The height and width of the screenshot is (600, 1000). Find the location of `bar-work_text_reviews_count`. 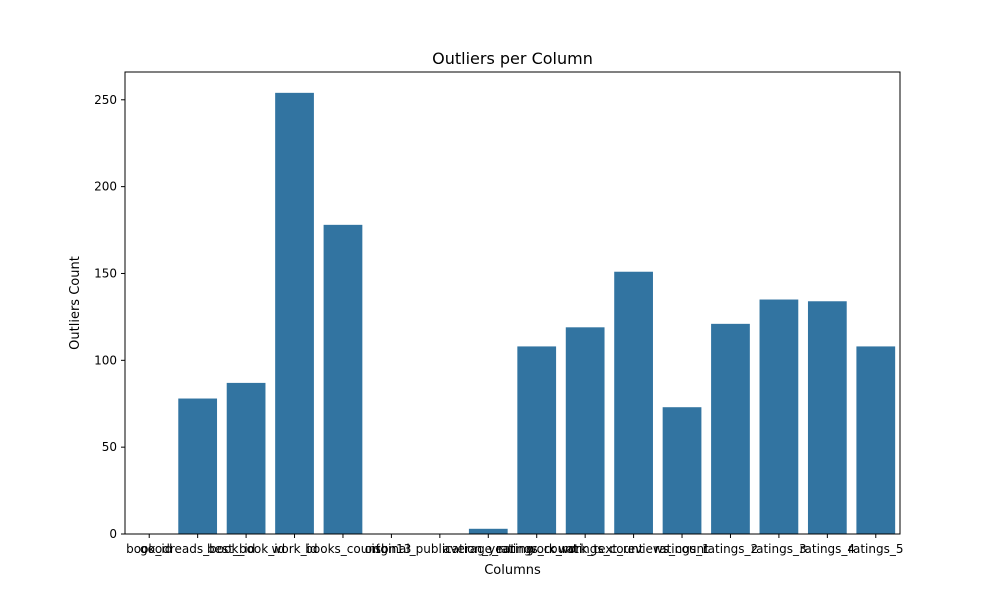

bar-work_text_reviews_count is located at coordinates (633, 402).